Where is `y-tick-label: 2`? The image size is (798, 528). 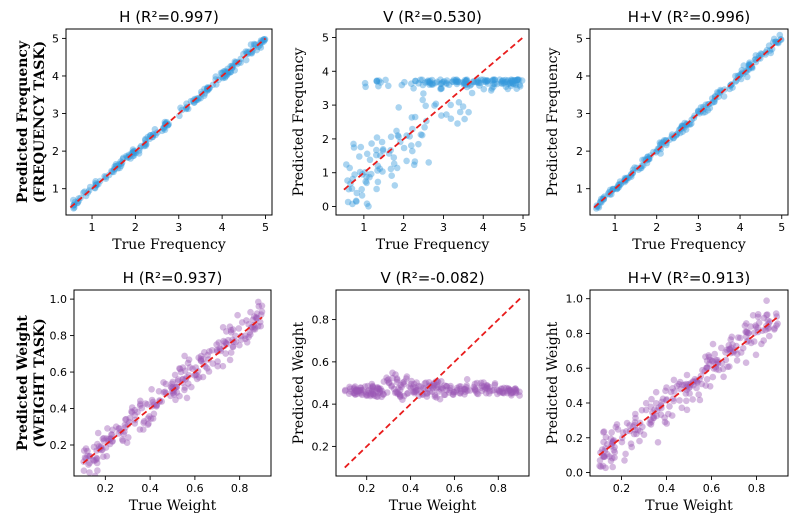
y-tick-label: 2 is located at coordinates (579, 151).